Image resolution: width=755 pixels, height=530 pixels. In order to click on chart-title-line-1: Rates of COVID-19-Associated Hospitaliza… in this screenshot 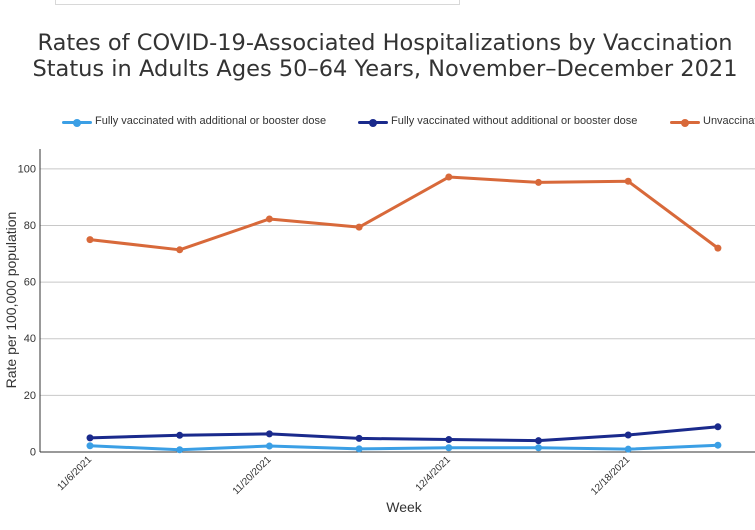, I will do `click(385, 43)`.